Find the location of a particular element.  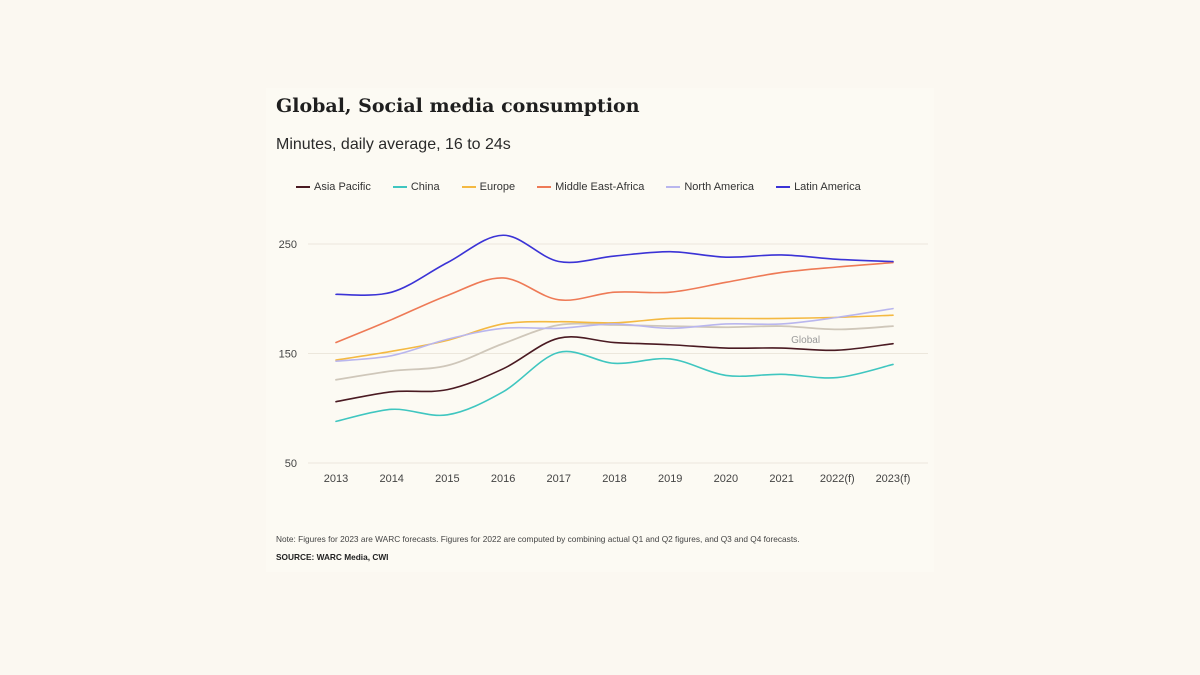

footnote-source: SOURCE: WARC Media, CWI is located at coordinates (332, 557).